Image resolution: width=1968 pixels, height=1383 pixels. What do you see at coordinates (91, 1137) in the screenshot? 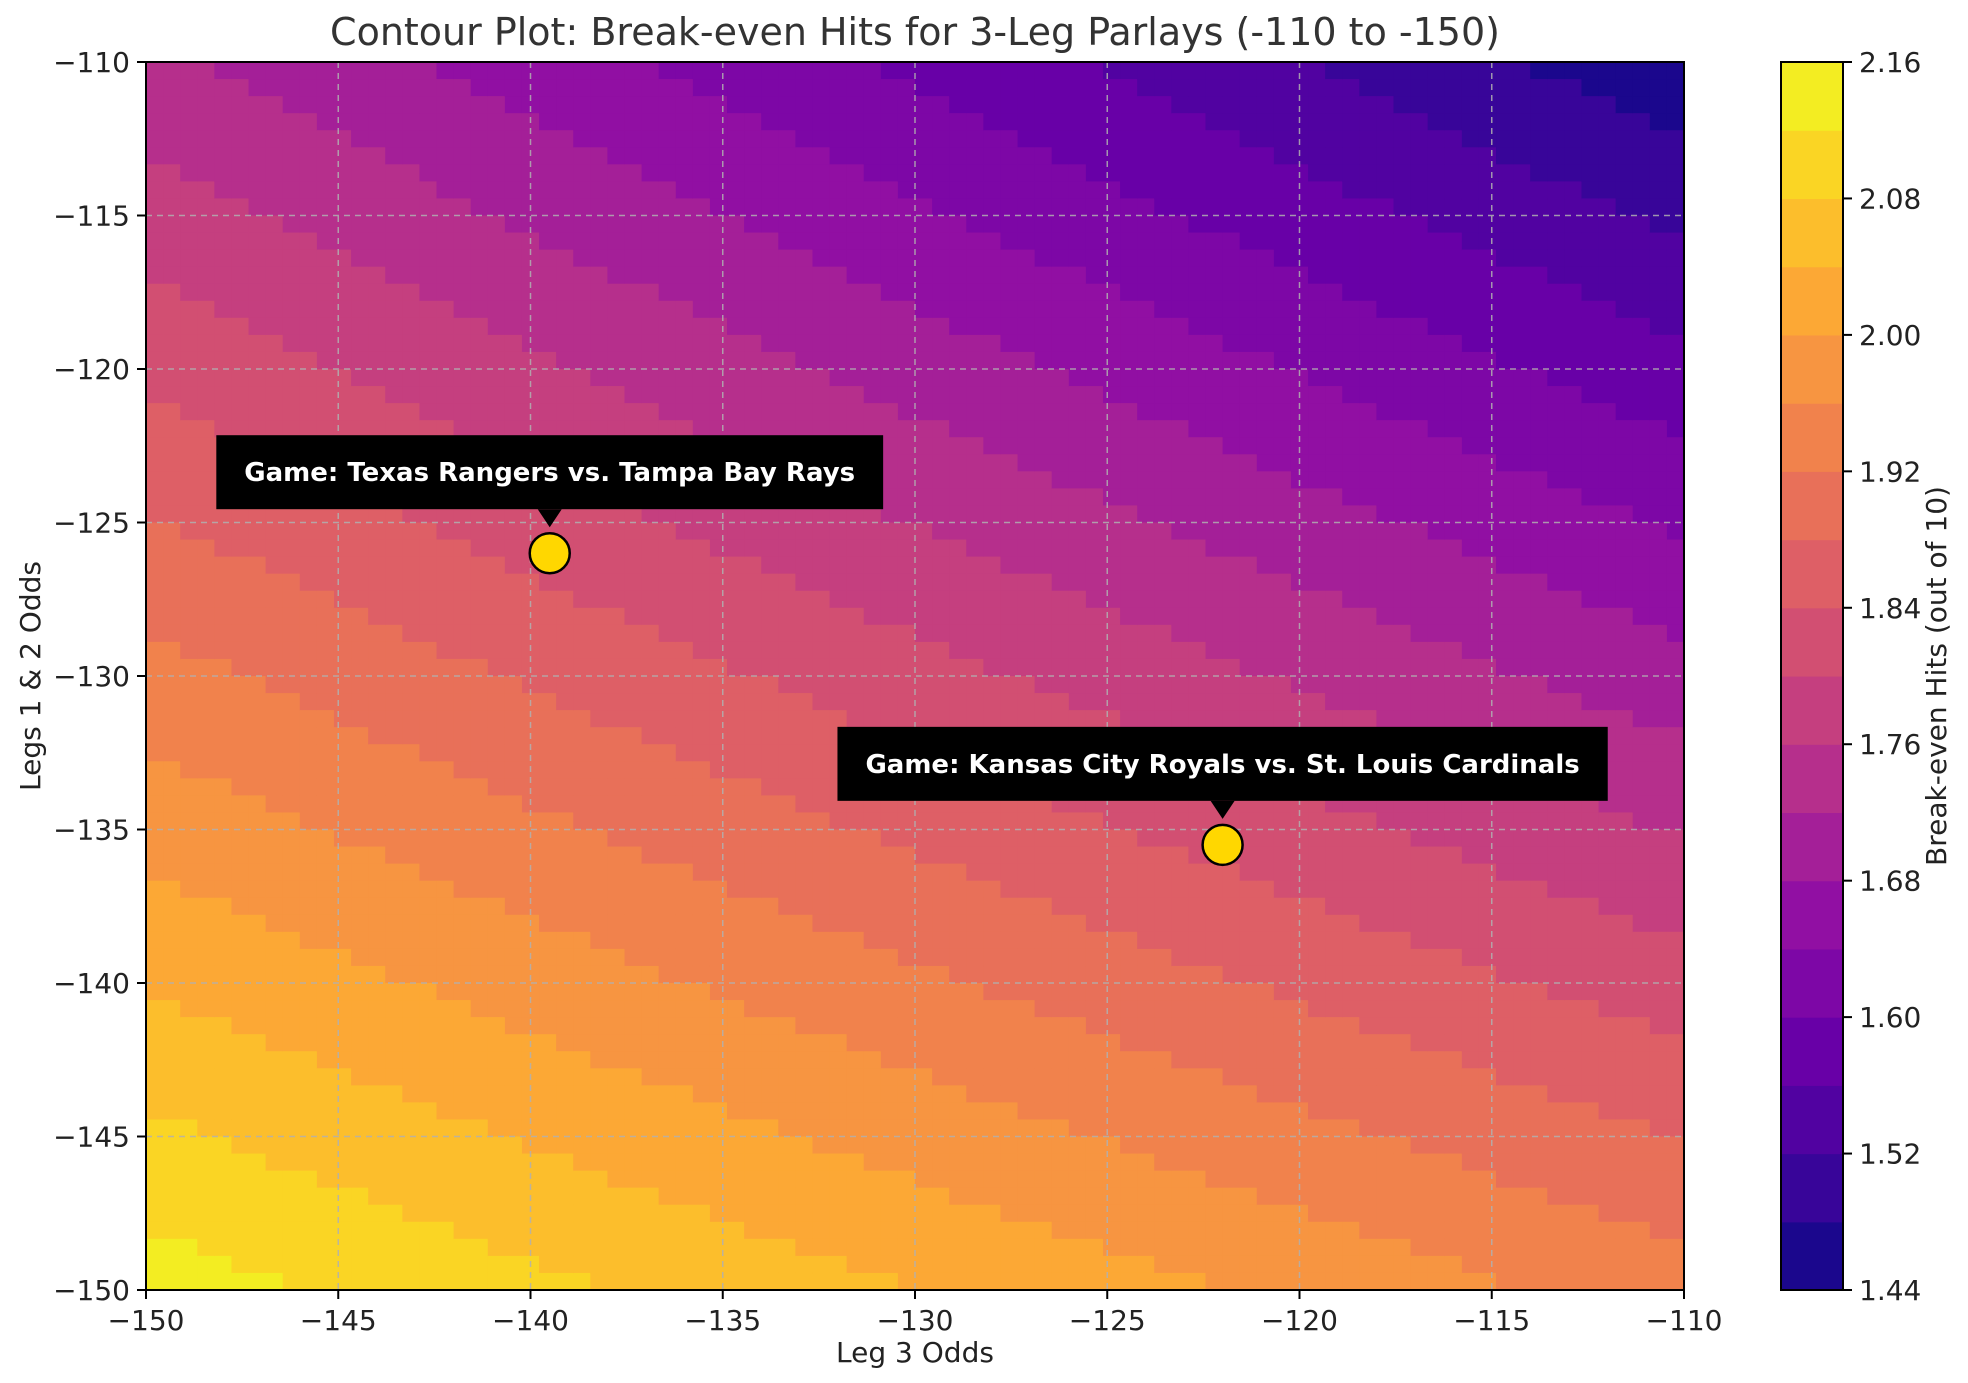
I see `y-tick-label: −145` at bounding box center [91, 1137].